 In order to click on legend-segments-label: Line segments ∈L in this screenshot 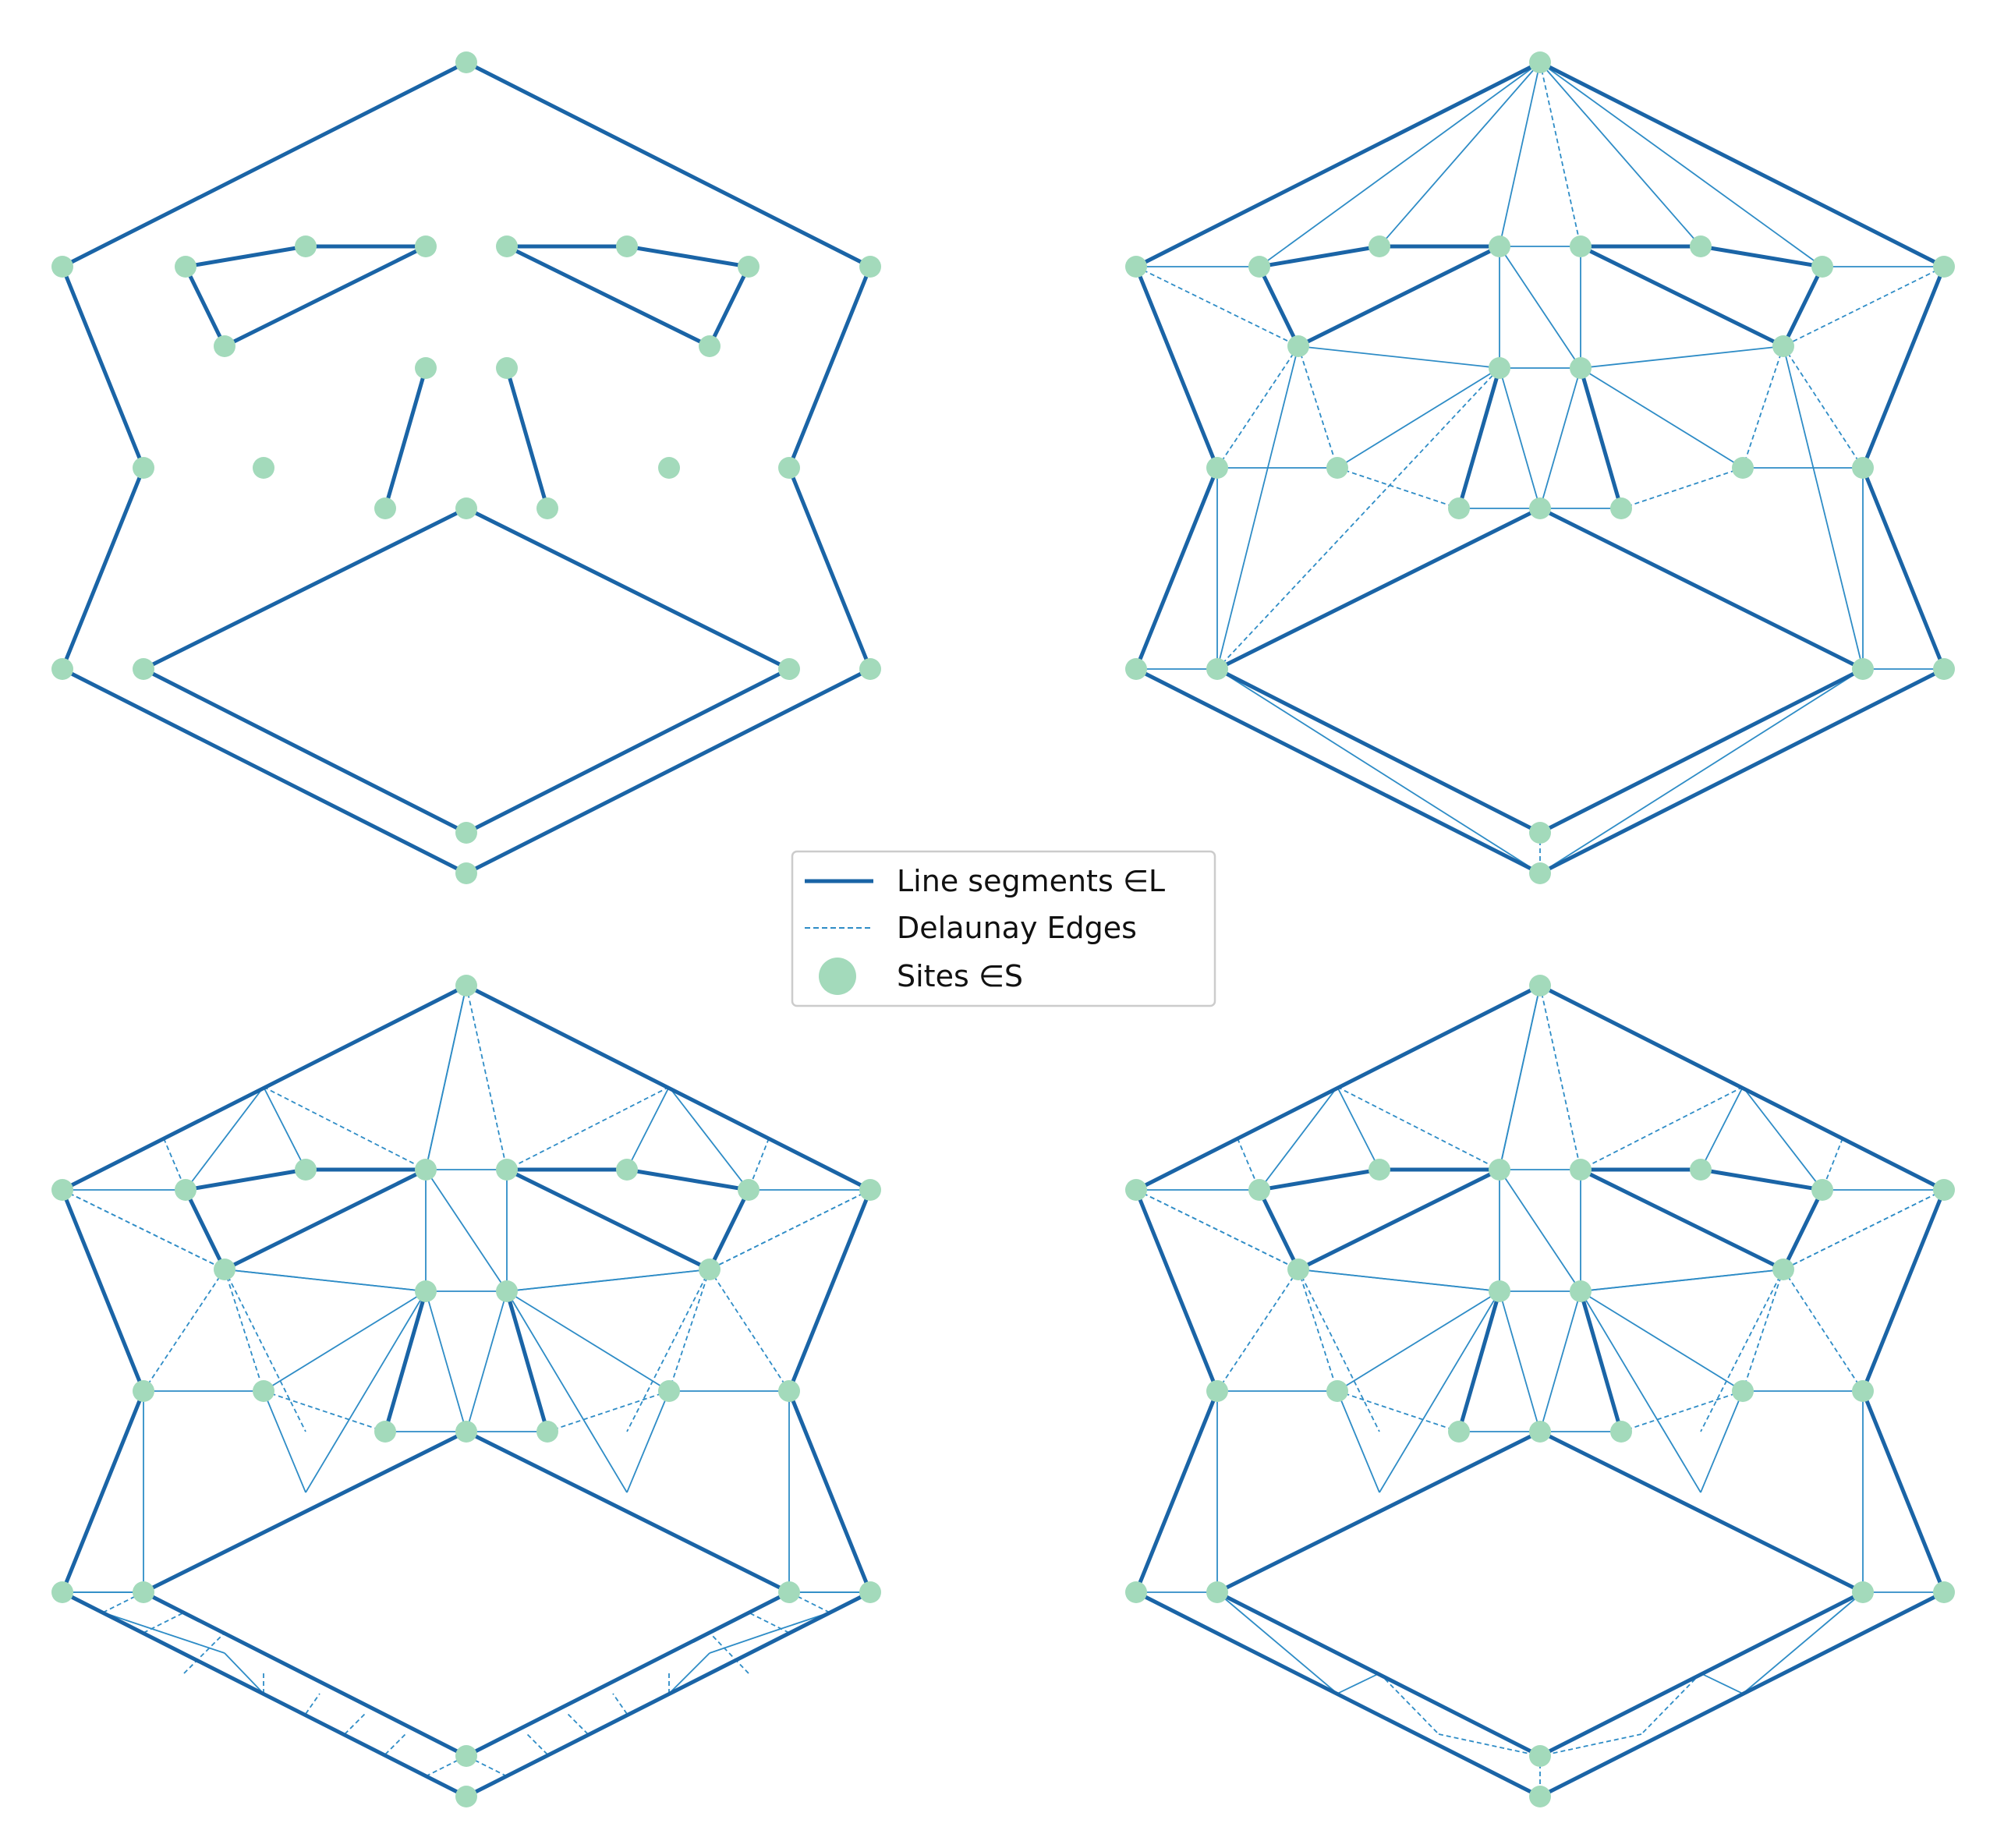, I will do `click(1031, 881)`.